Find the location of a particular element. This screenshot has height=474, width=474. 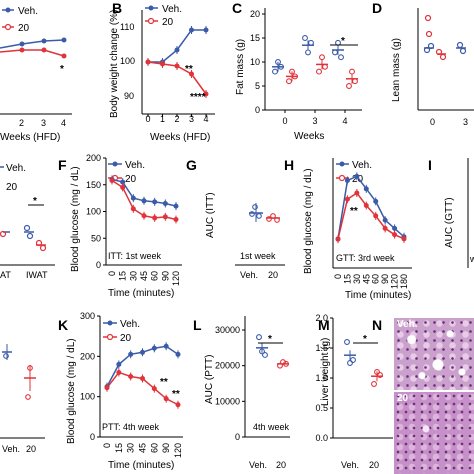

panel-letter-k: K is located at coordinates (63, 325).